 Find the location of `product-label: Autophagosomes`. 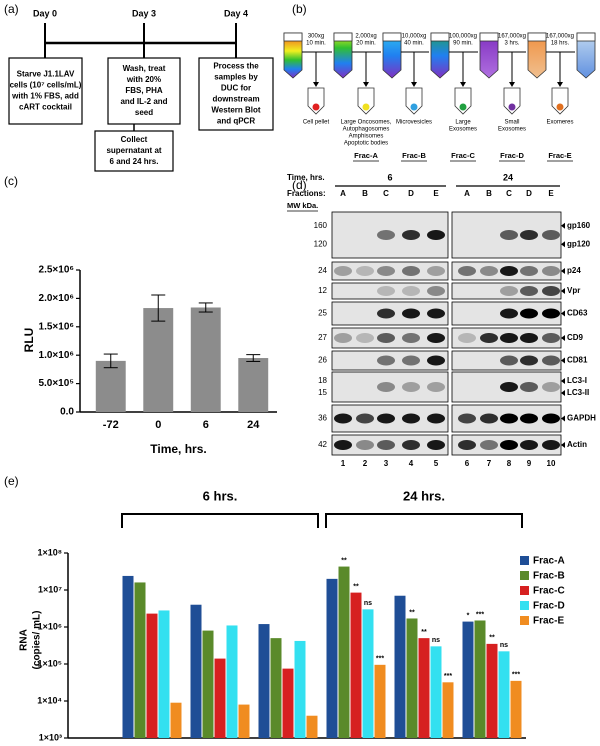

product-label: Autophagosomes is located at coordinates (366, 130).